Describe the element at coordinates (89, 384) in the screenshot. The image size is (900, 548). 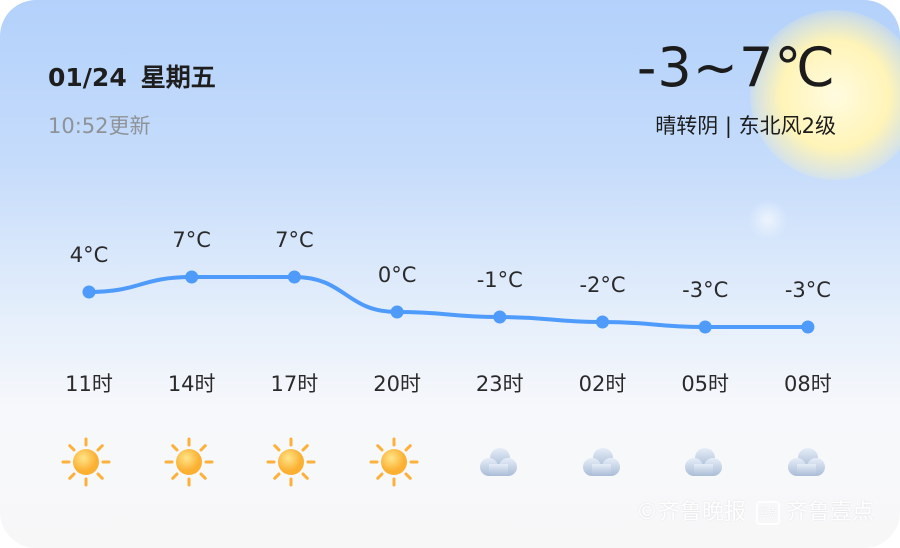
I see `hour-label: 11时` at that location.